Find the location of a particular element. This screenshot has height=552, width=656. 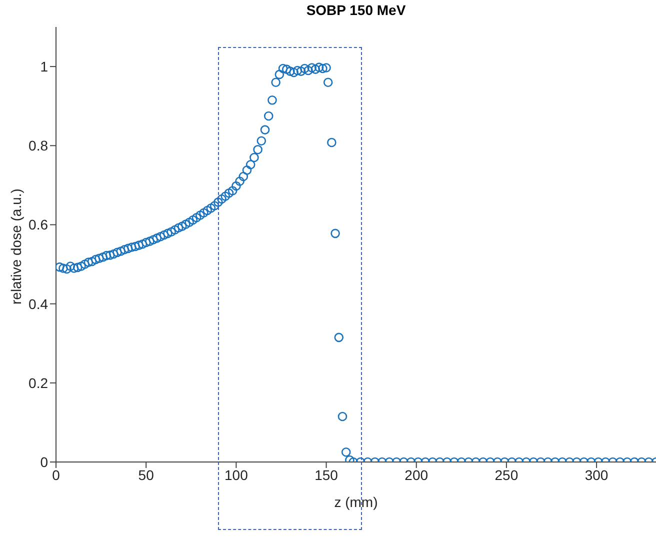

y-tick-label: 0.4 is located at coordinates (38, 304).